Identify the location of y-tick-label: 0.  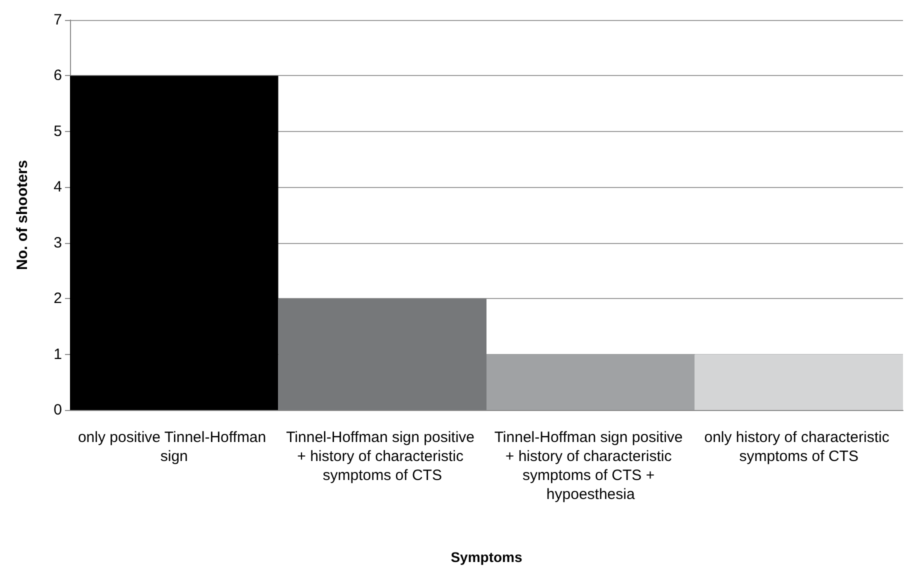
(58, 410).